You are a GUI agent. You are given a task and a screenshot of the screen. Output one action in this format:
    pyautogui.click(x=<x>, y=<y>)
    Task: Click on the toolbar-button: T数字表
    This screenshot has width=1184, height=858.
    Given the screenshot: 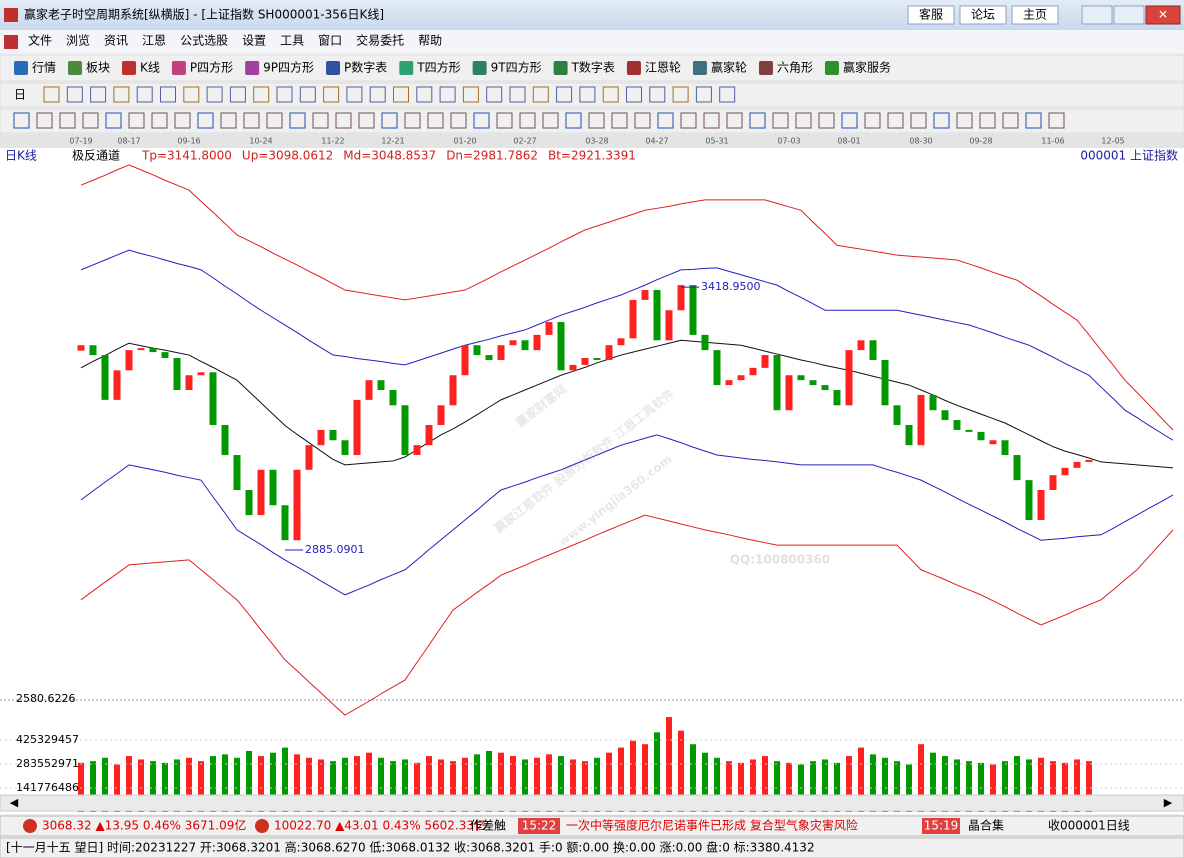 What is the action you would take?
    pyautogui.click(x=593, y=67)
    